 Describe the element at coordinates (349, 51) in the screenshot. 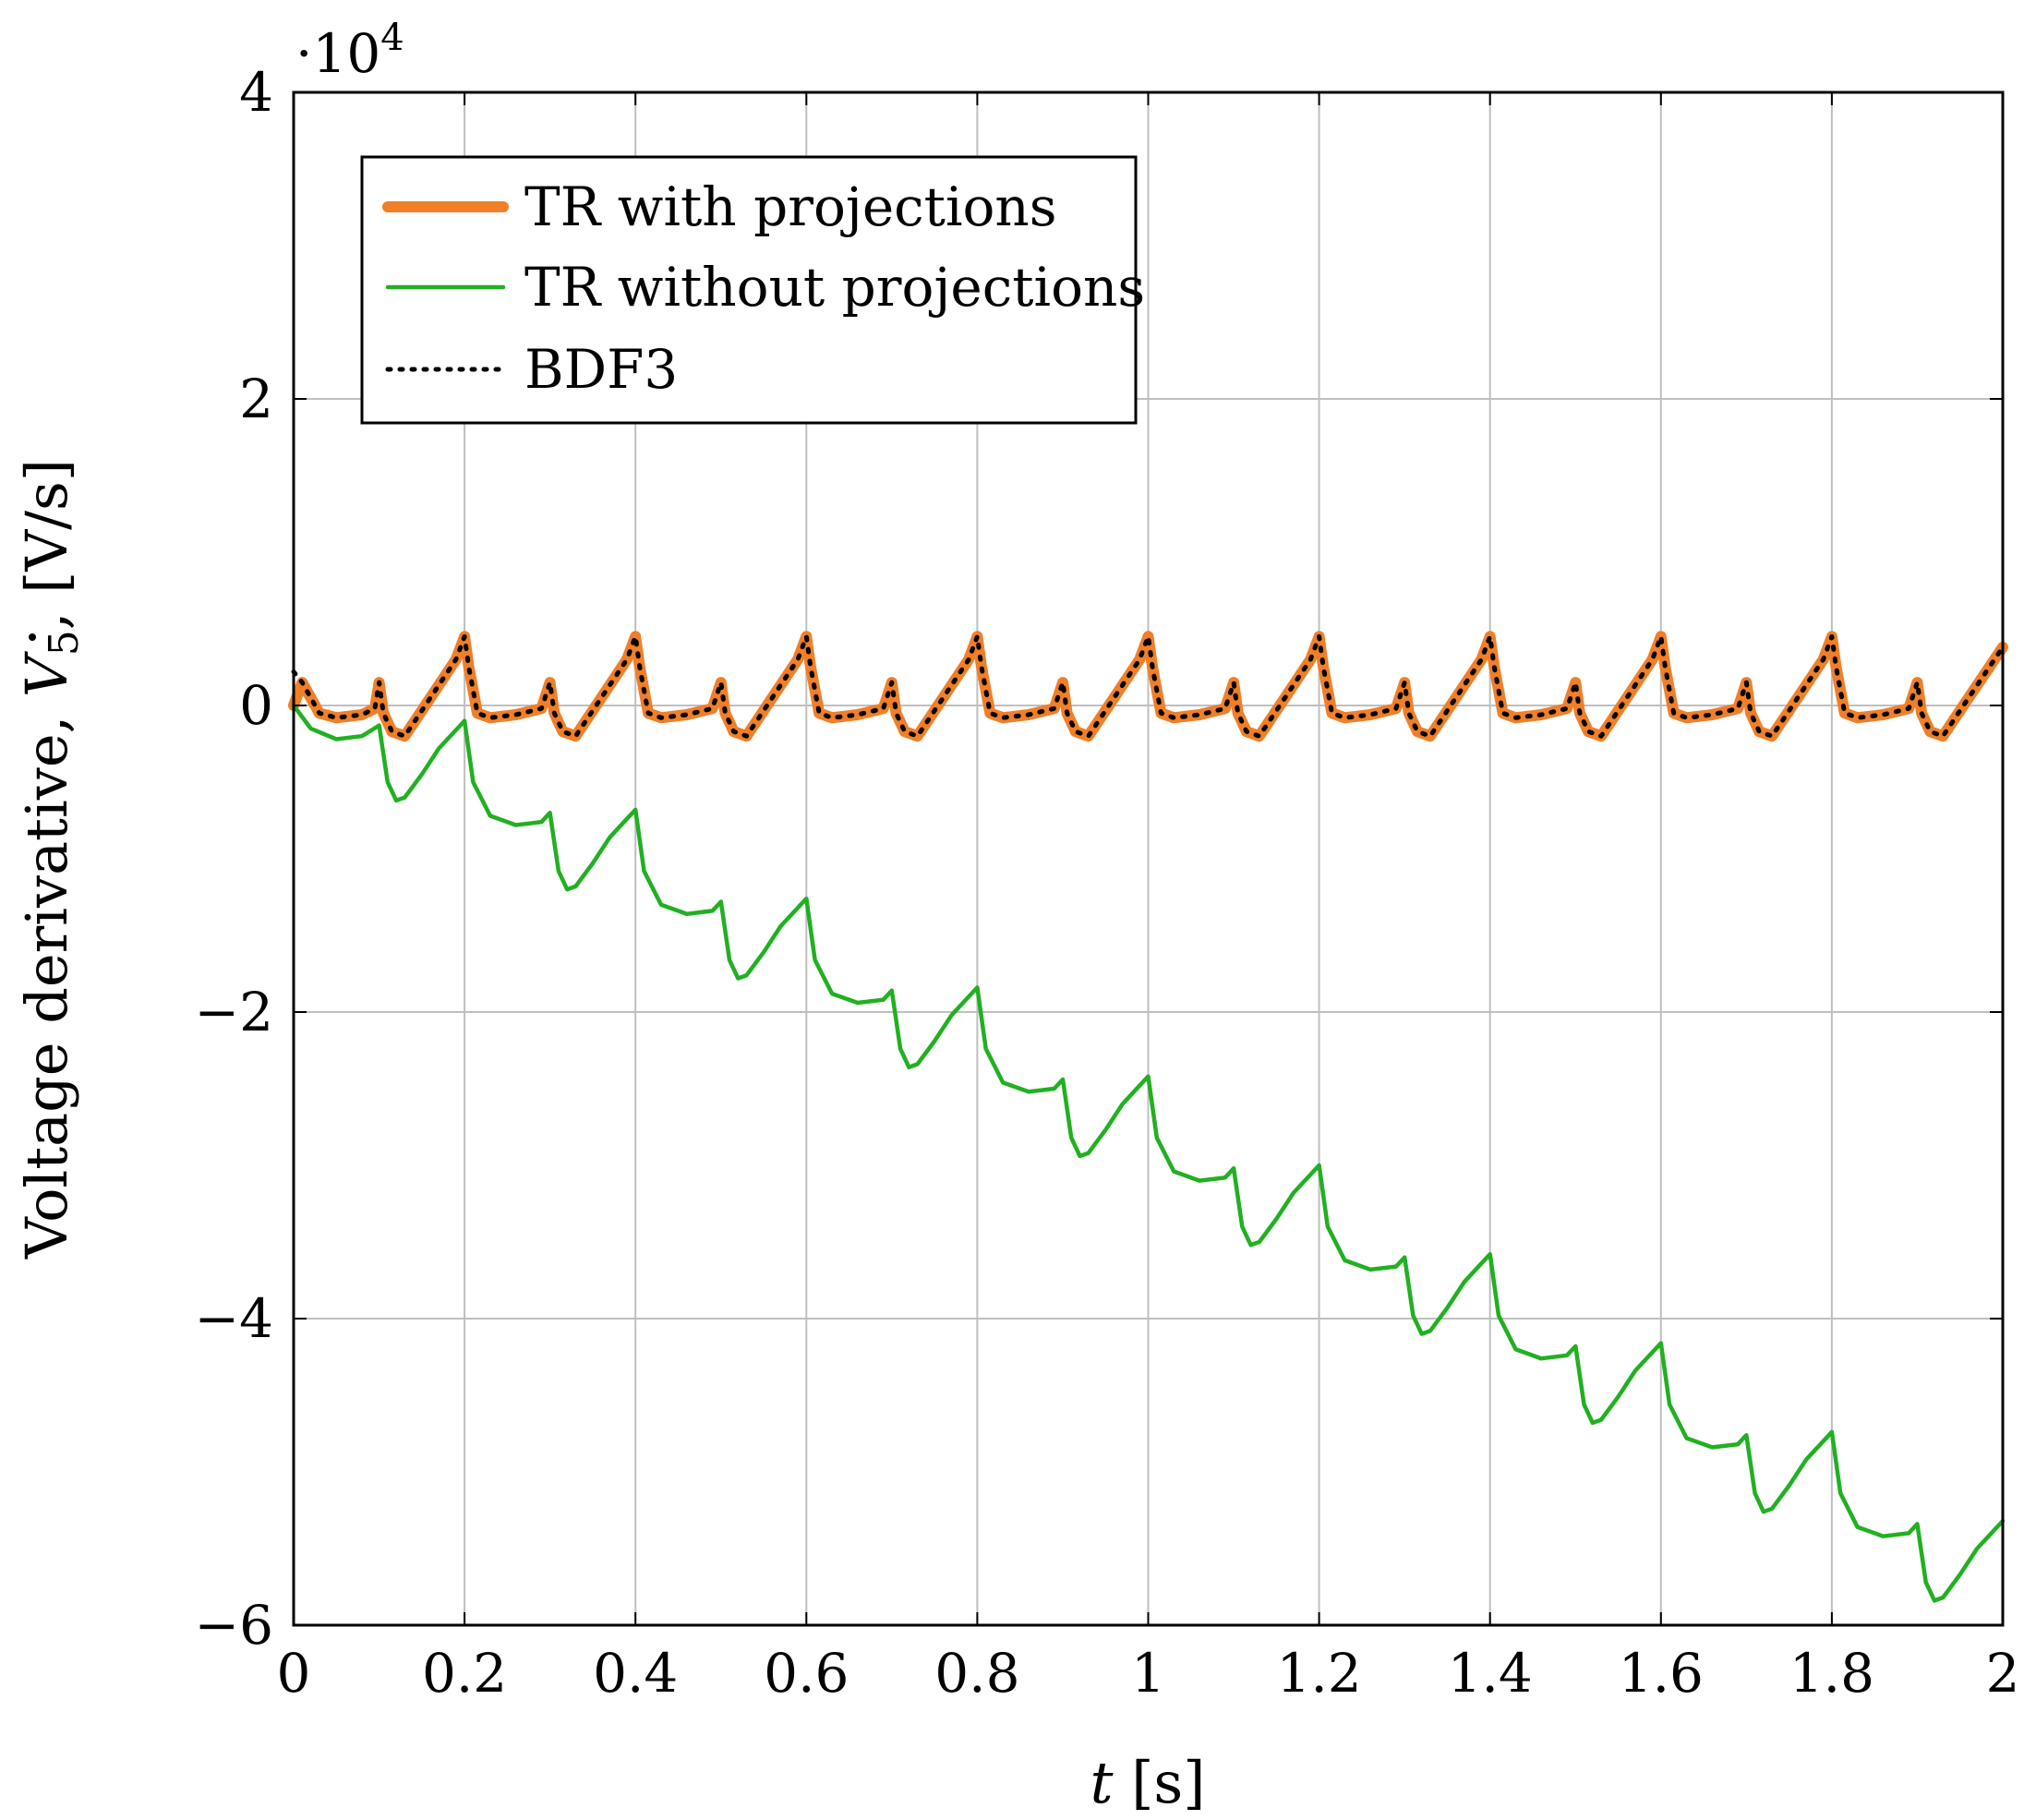

I see `y-scale-label: ·104` at that location.